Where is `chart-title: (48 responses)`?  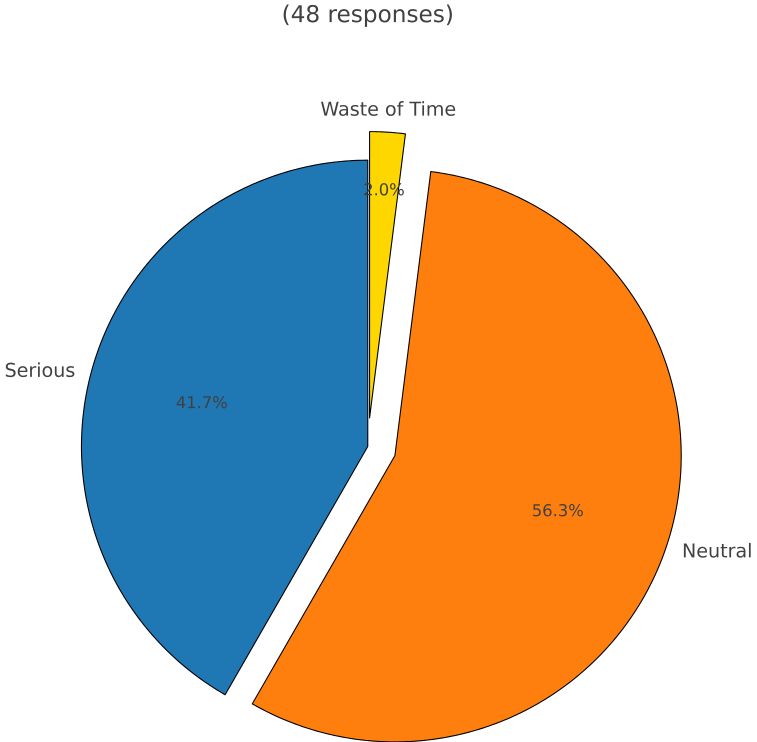
chart-title: (48 responses) is located at coordinates (368, 15).